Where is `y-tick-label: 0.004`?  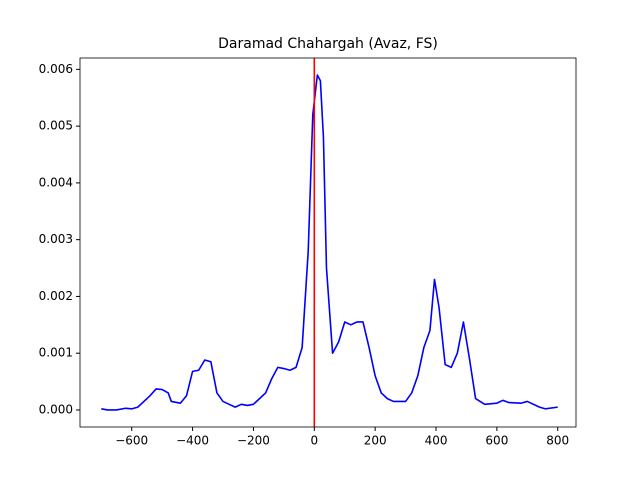 y-tick-label: 0.004 is located at coordinates (56, 182).